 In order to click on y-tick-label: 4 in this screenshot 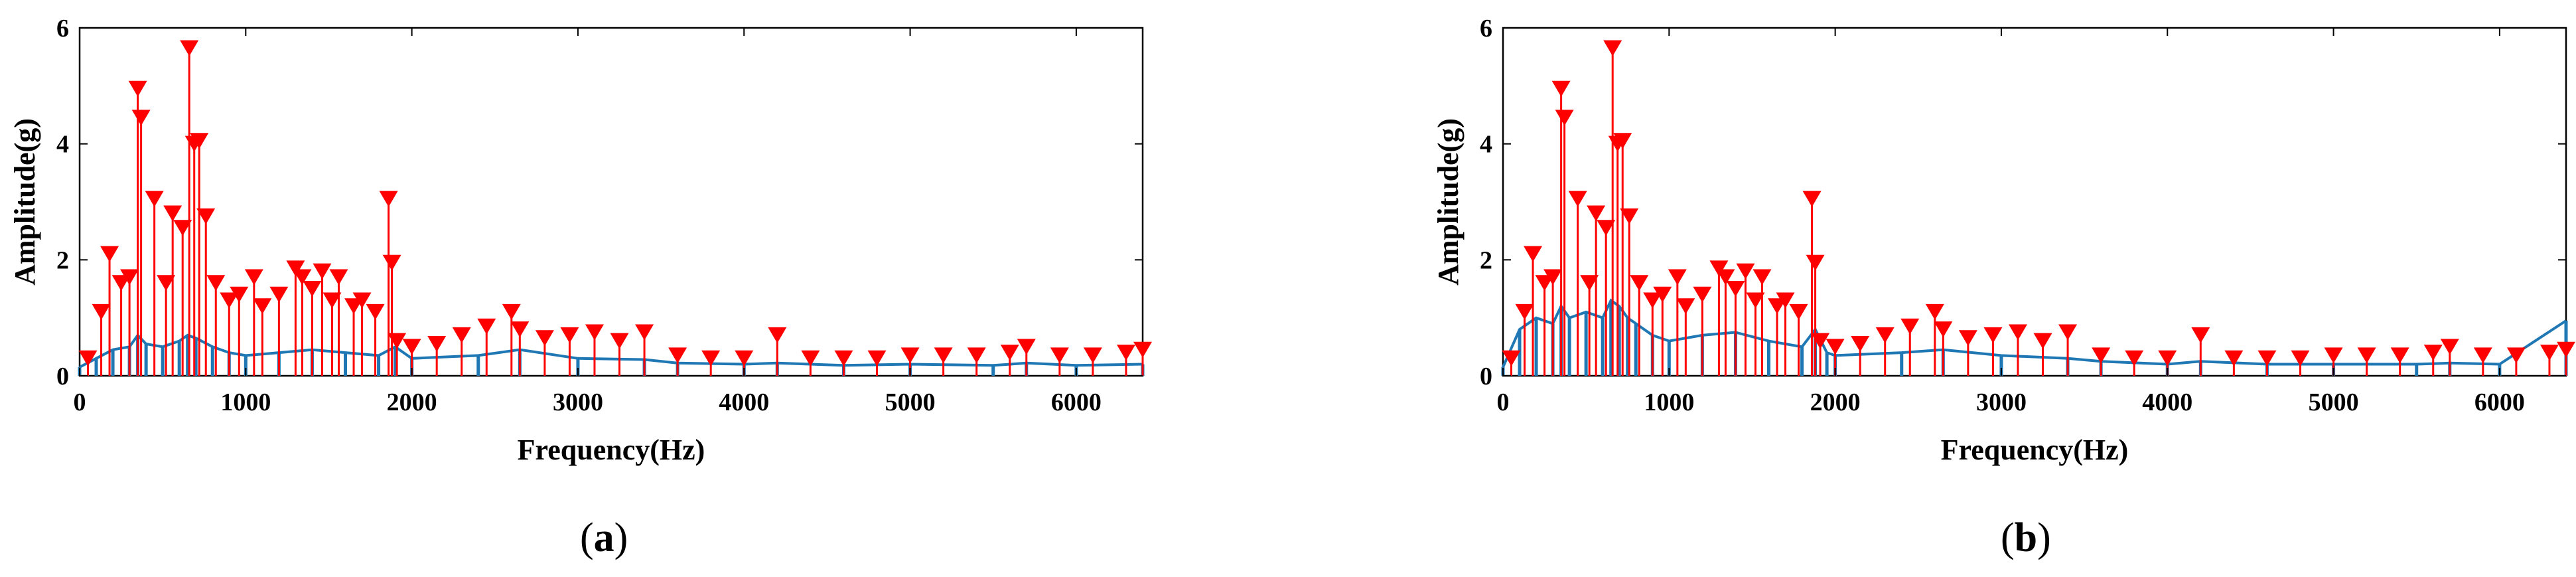, I will do `click(1486, 145)`.